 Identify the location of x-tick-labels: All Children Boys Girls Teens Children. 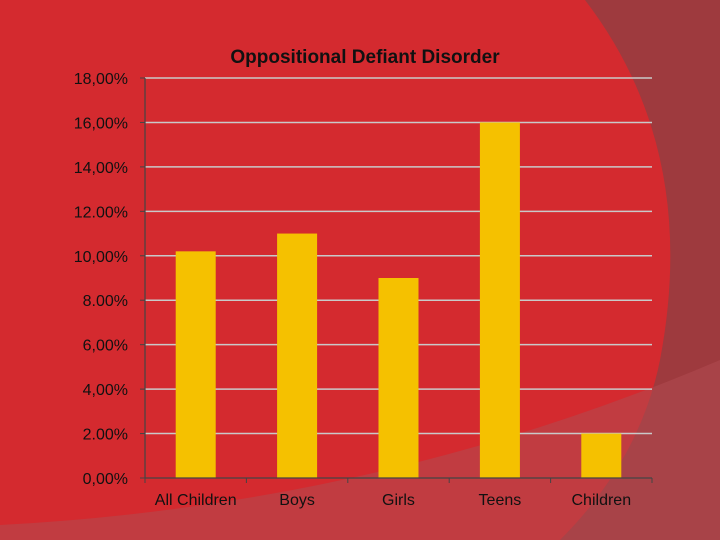
(393, 500).